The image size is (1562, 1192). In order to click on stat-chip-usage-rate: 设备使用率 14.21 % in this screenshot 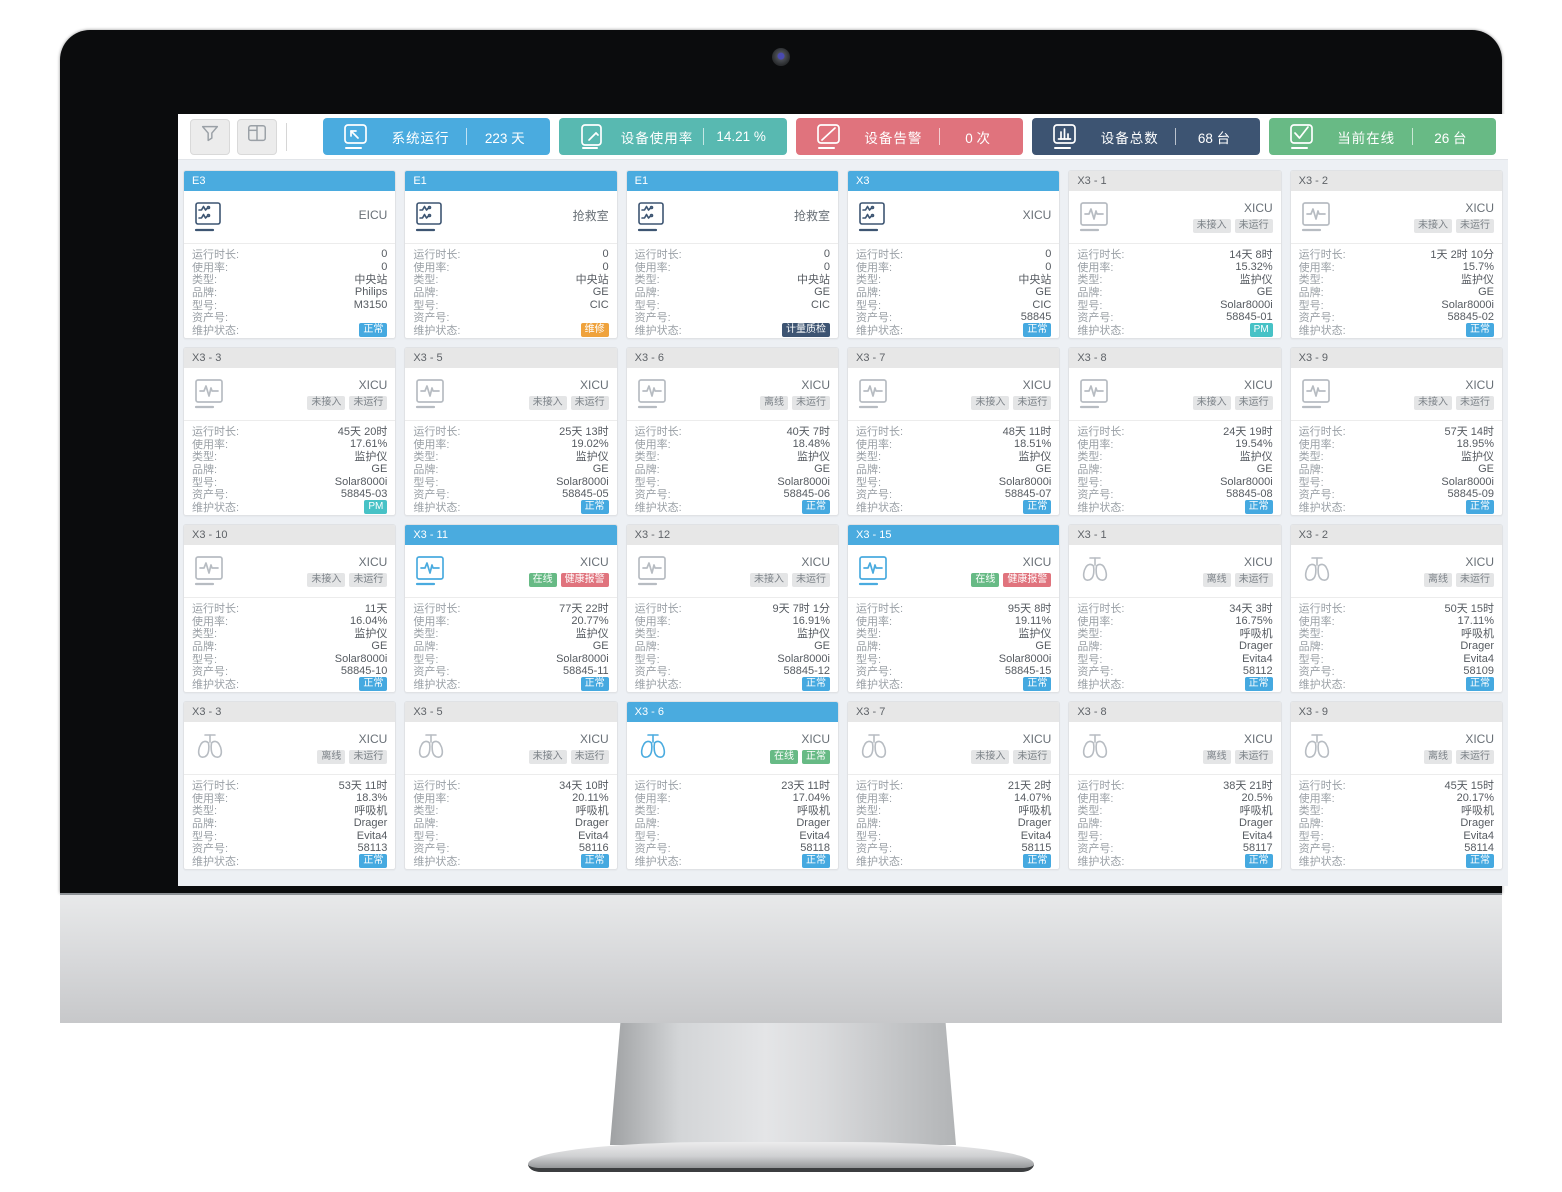, I will do `click(673, 136)`.